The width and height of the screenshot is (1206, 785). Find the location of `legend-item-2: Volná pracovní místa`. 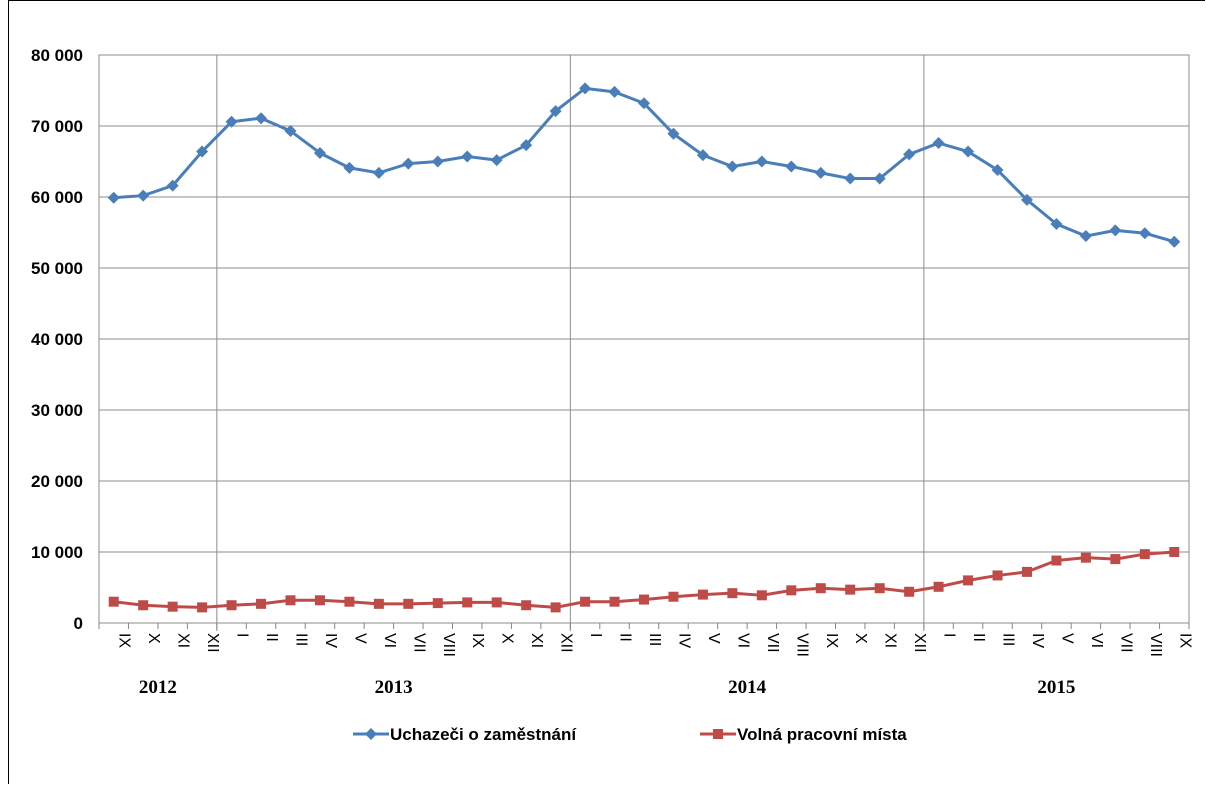

legend-item-2: Volná pracovní místa is located at coordinates (803, 734).